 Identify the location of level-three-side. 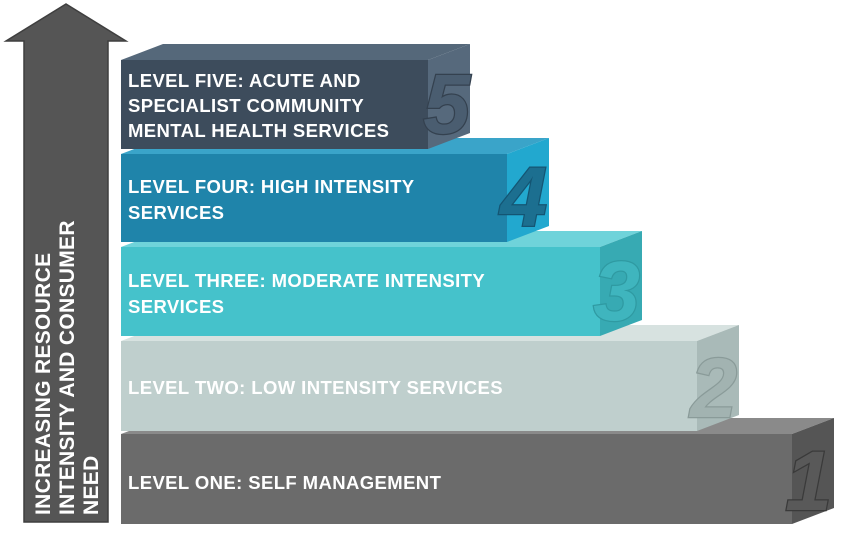
(621, 283).